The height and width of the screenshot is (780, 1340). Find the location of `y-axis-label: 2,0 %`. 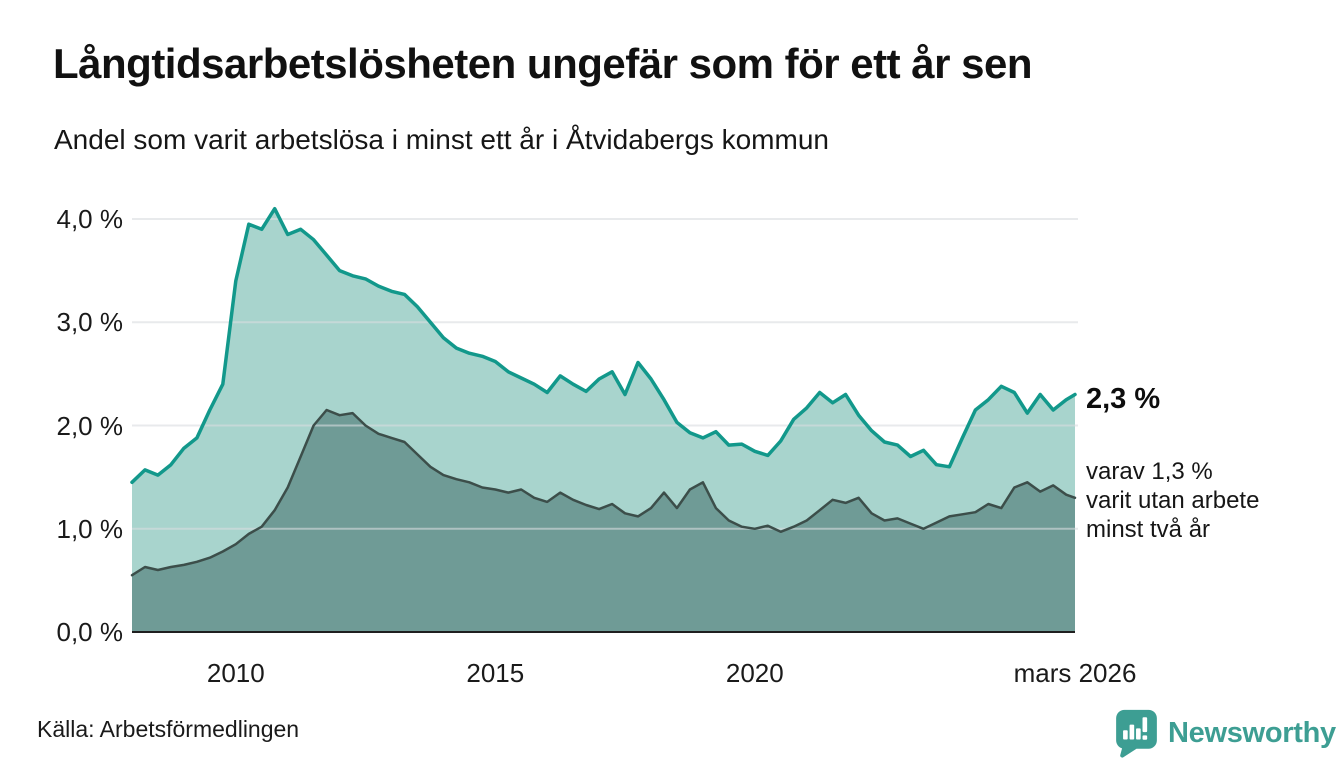

y-axis-label: 2,0 % is located at coordinates (90, 425).